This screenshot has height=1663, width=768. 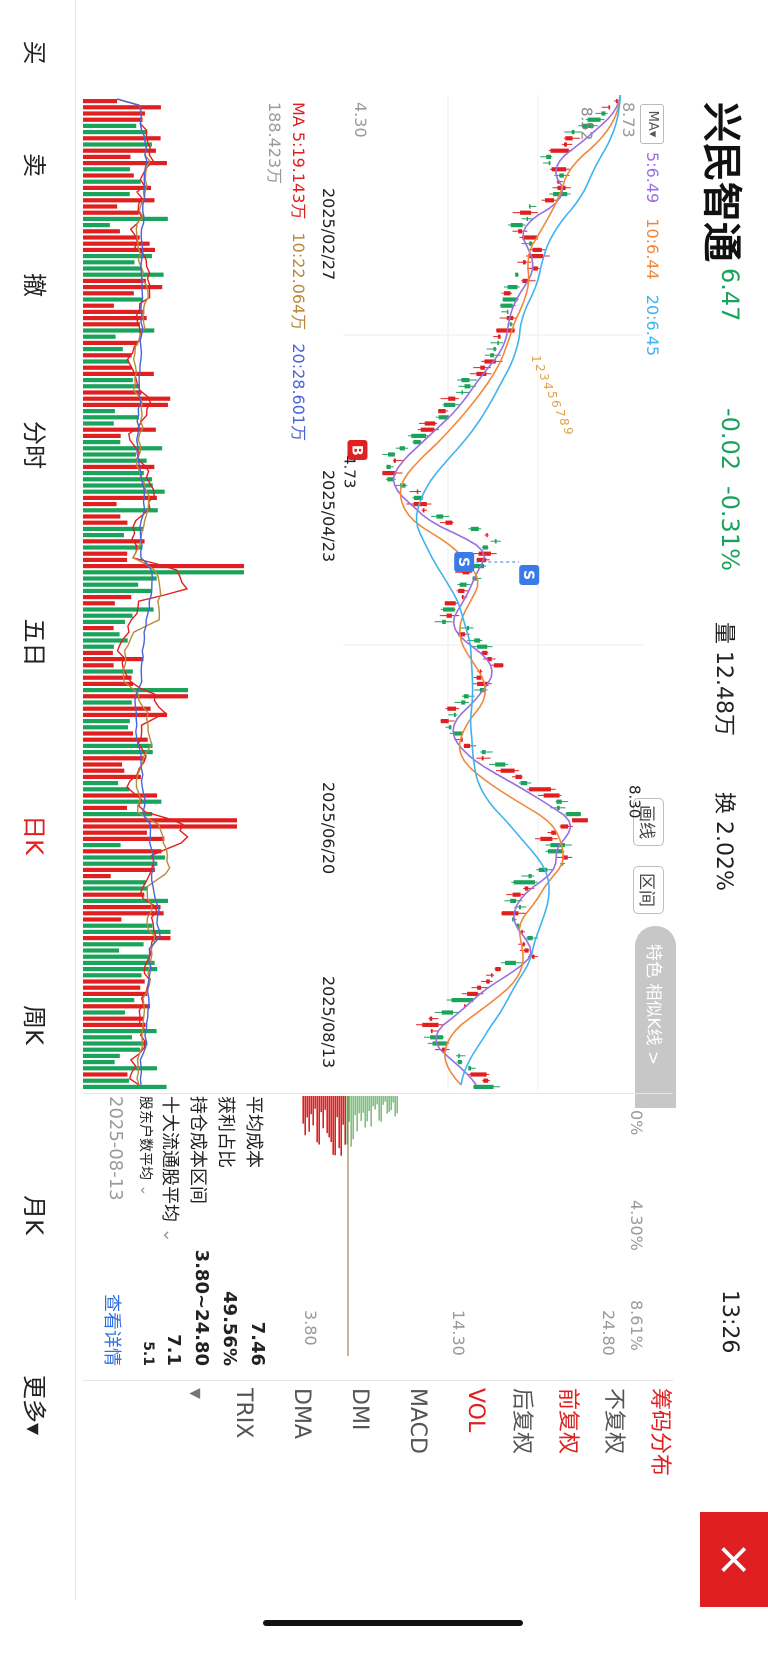 I want to click on buy-marker, so click(x=357, y=450).